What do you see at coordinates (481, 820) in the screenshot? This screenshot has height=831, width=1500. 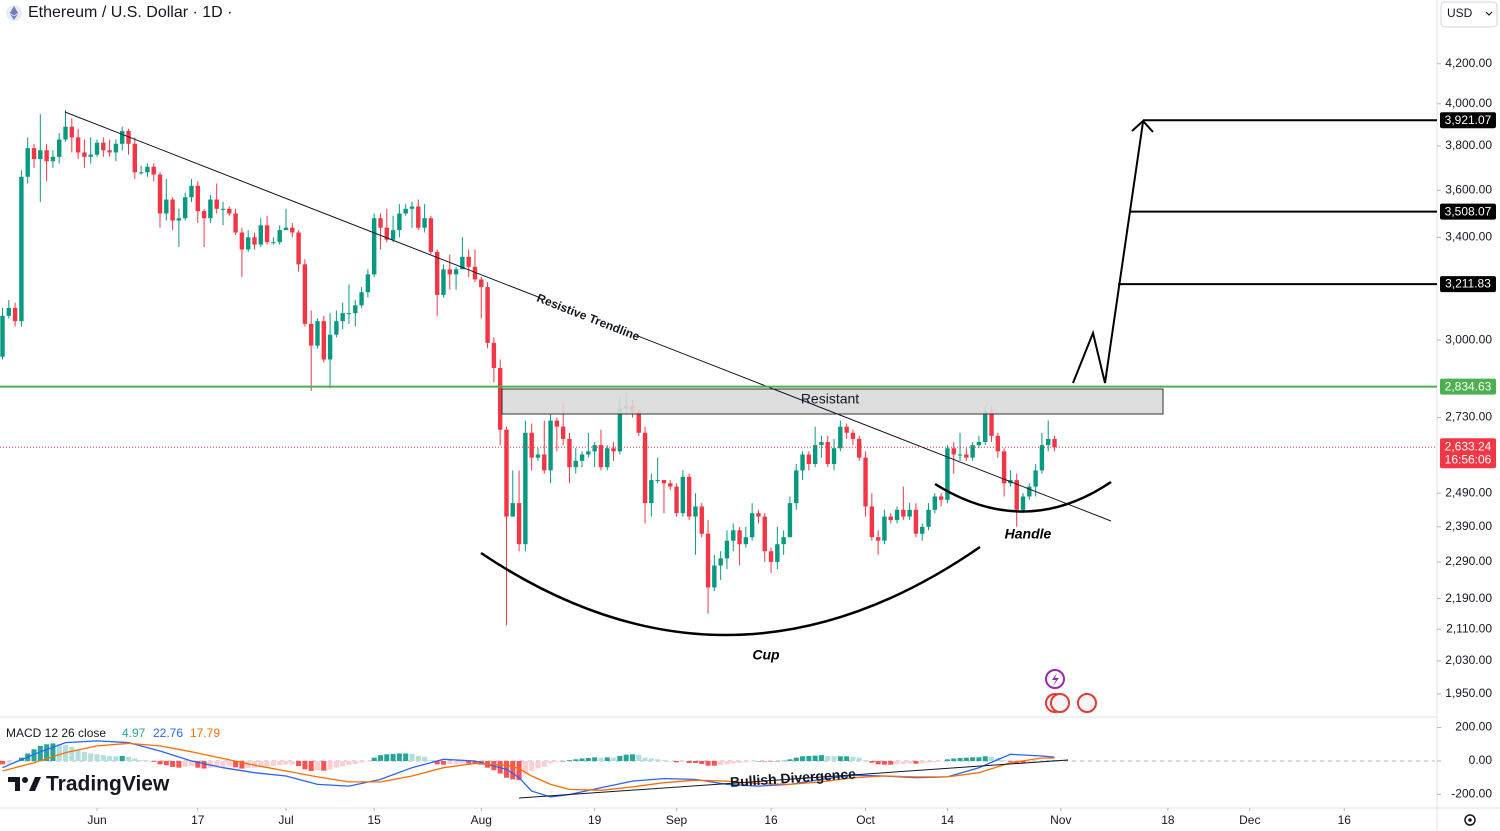 I see `x-tick-label: Aug` at bounding box center [481, 820].